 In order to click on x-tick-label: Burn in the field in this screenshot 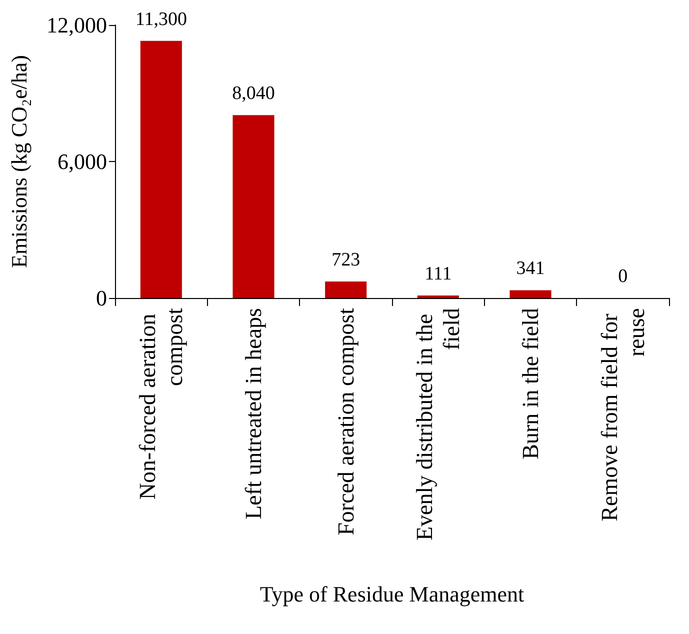, I will do `click(530, 384)`.